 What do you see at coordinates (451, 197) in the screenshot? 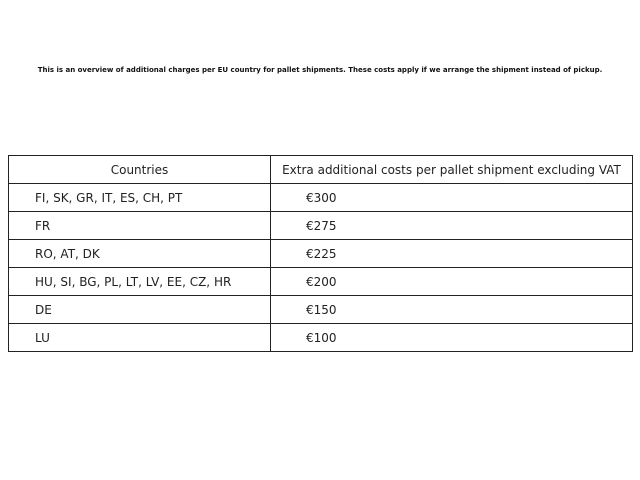
I see `cost-cell: €300` at bounding box center [451, 197].